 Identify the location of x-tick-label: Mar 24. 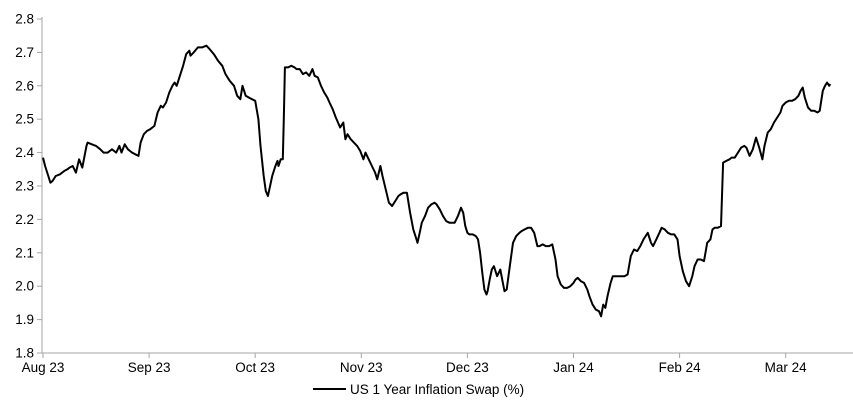
(786, 367).